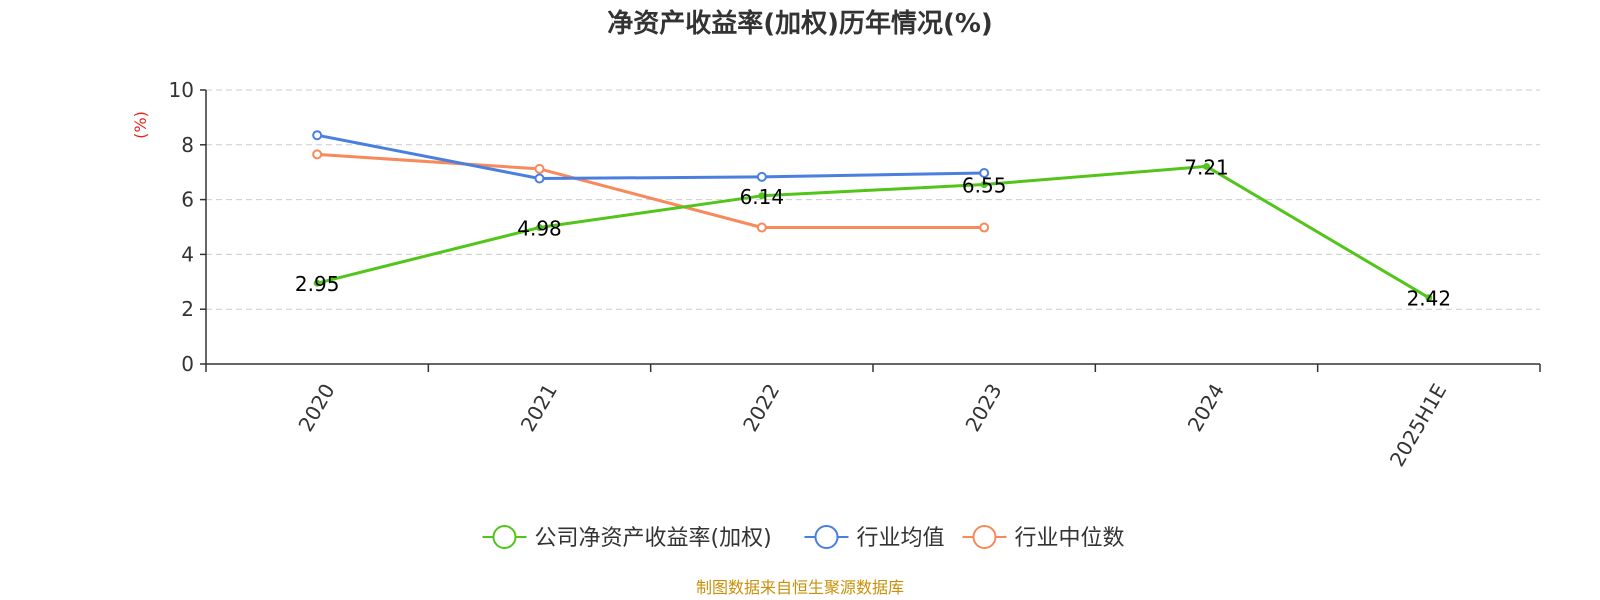 The height and width of the screenshot is (600, 1600). Describe the element at coordinates (187, 145) in the screenshot. I see `y-tick-label: 8` at that location.